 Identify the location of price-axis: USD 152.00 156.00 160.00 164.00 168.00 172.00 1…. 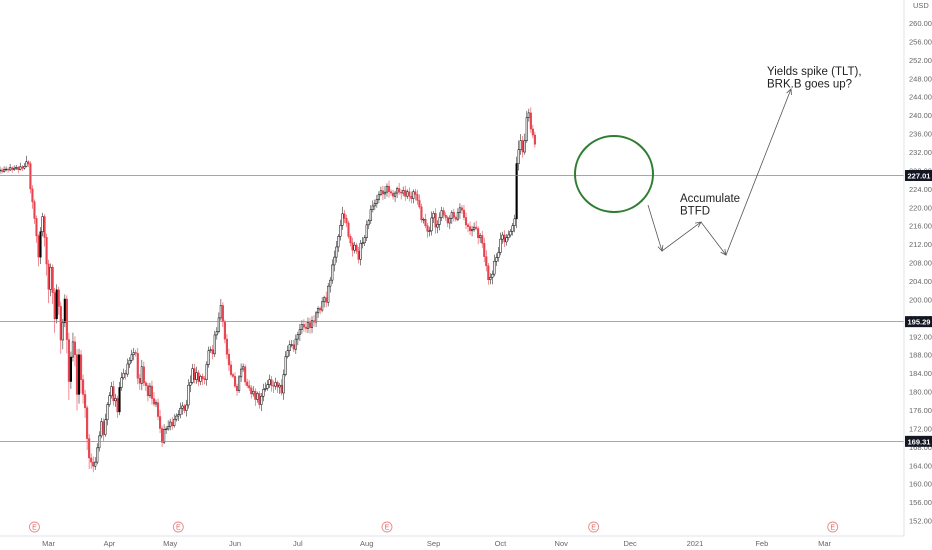
(917, 275).